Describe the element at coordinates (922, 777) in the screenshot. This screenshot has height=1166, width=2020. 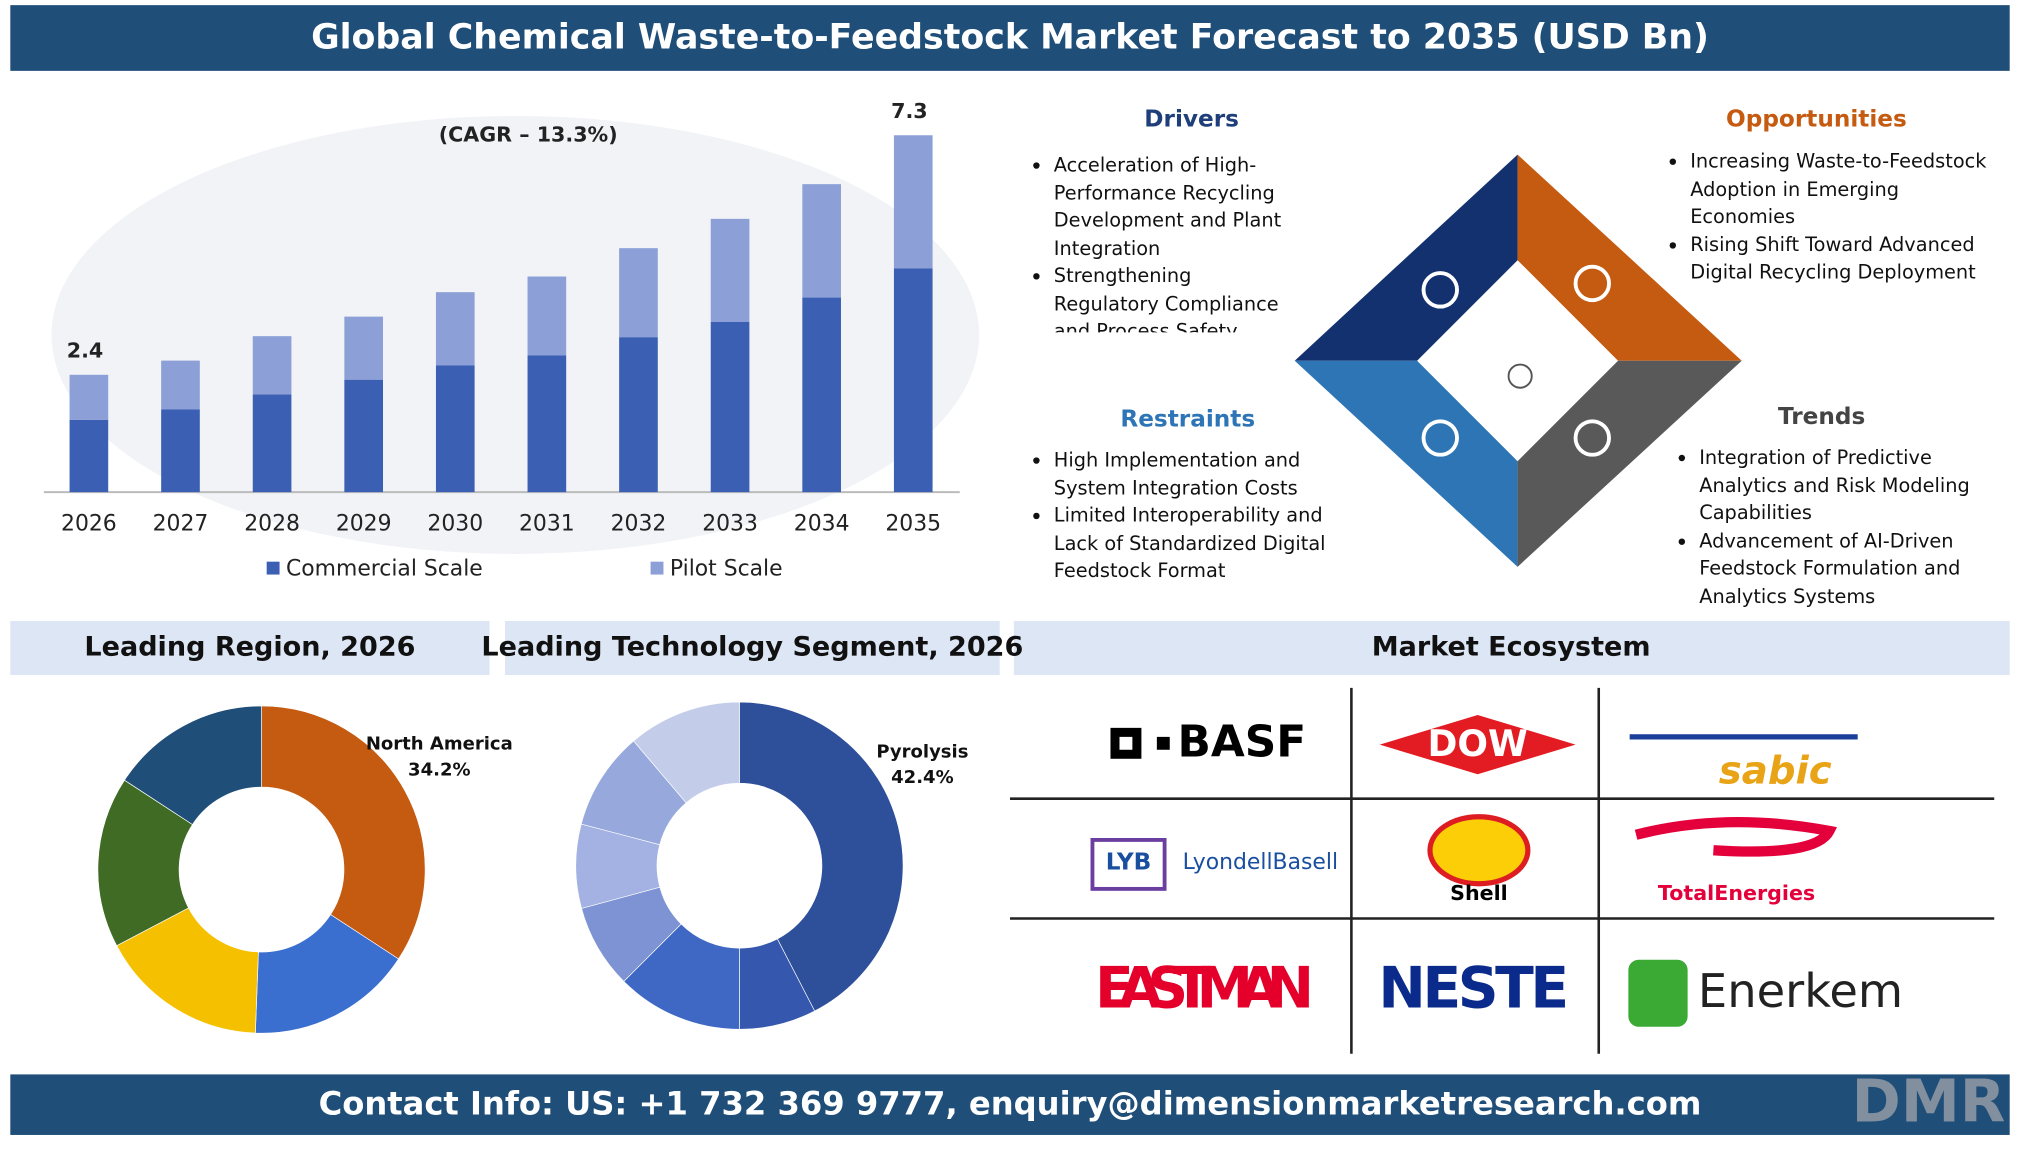
I see `value-label: 42.4%` at that location.